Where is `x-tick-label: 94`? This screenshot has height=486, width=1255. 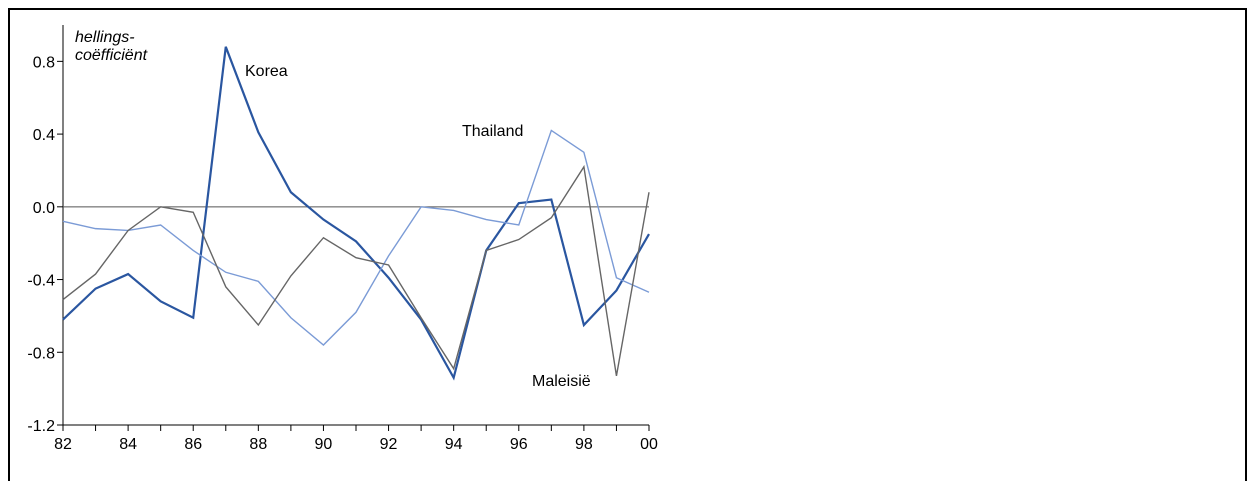
x-tick-label: 94 is located at coordinates (454, 444).